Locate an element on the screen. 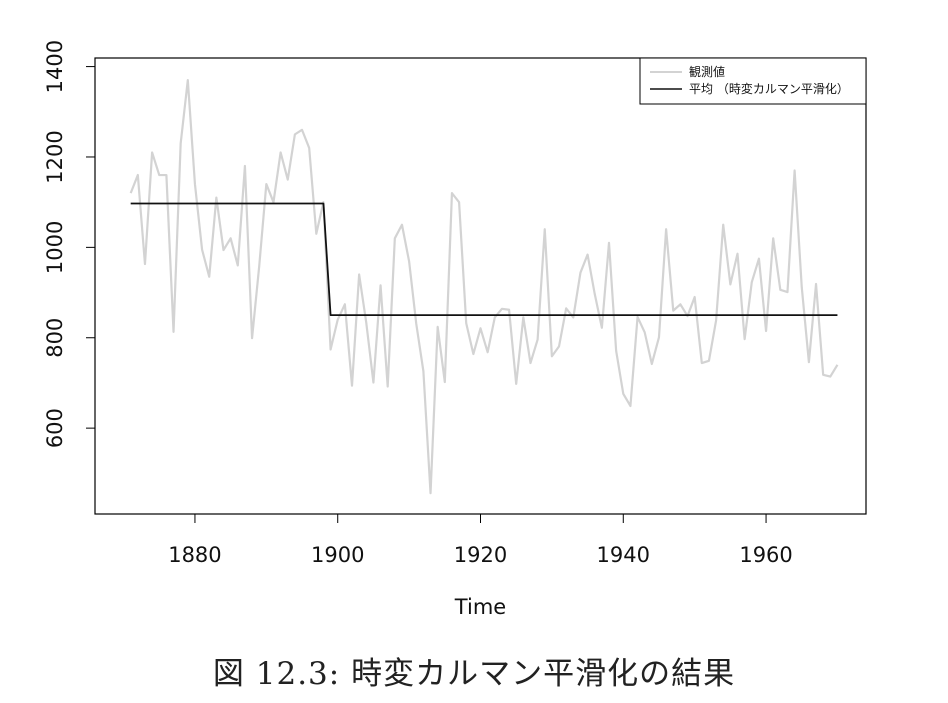  legend-label: 平均 （時変カルマン平滑化） is located at coordinates (769, 88).